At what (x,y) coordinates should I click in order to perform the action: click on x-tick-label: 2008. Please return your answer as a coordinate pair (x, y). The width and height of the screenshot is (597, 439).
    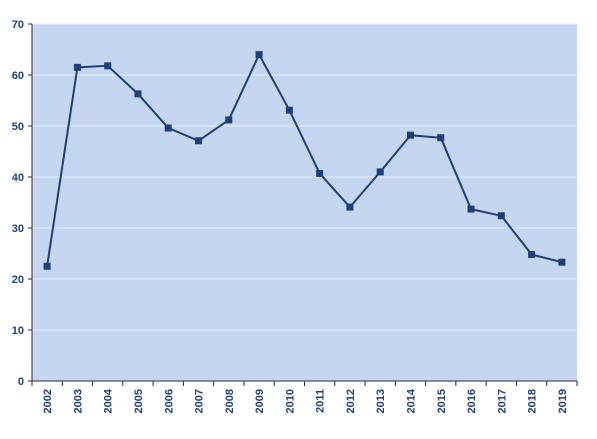
    Looking at the image, I should click on (230, 401).